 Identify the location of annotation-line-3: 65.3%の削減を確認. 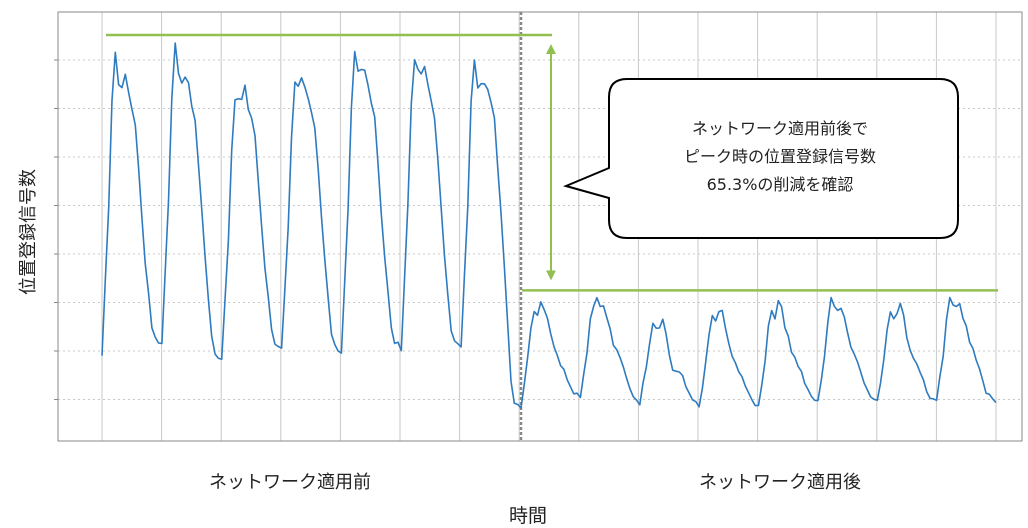
(780, 184).